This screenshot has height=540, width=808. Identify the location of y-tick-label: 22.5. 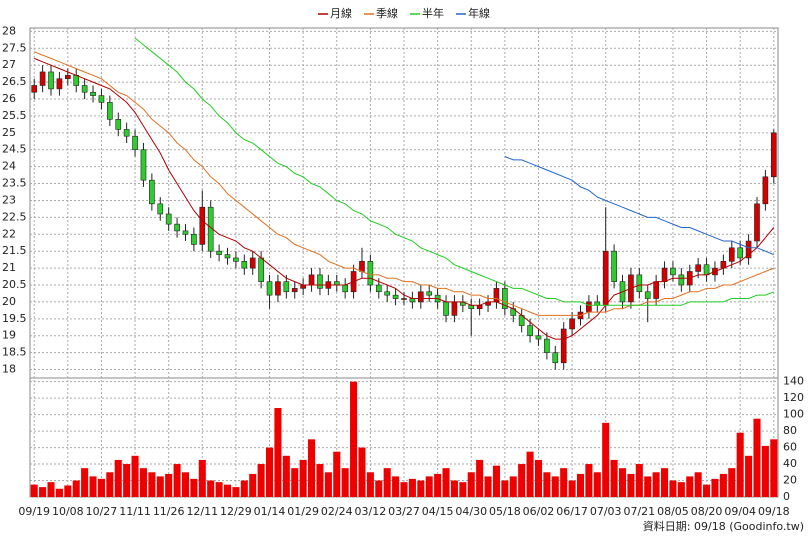
(14, 216).